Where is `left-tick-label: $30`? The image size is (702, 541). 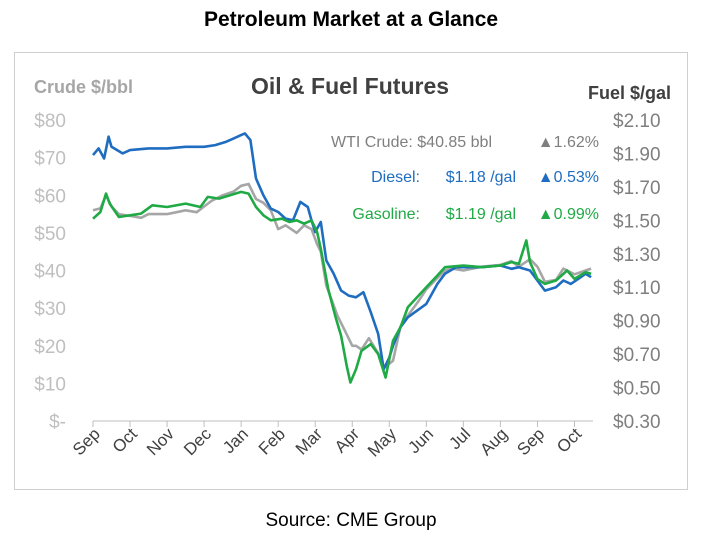 left-tick-label: $30 is located at coordinates (50, 309).